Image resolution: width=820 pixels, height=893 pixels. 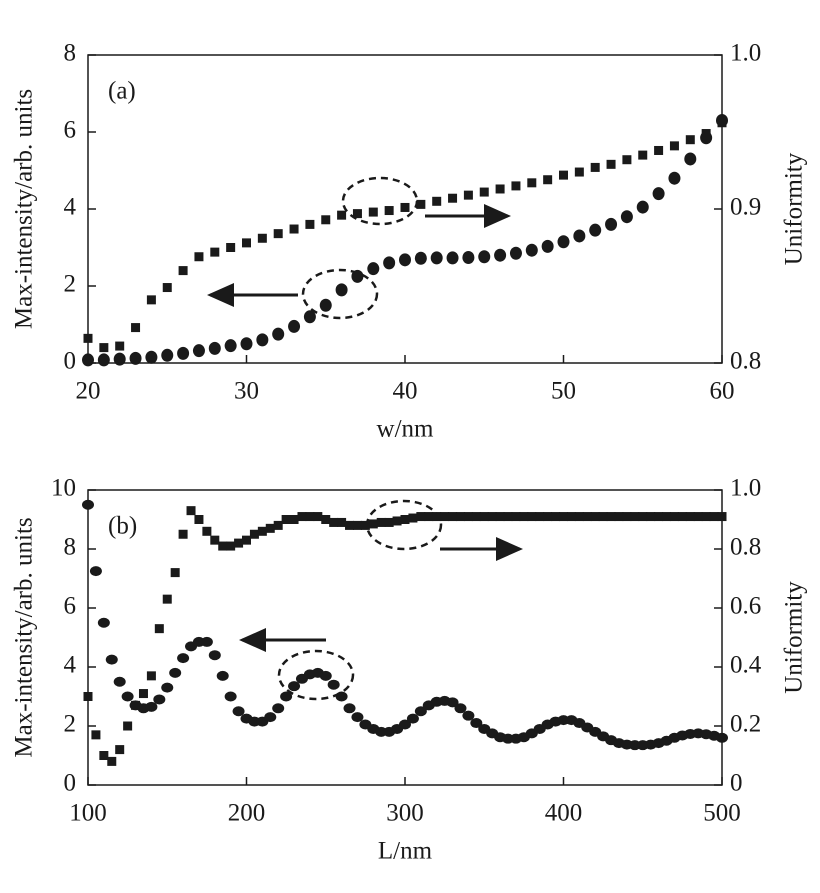 I want to click on x-tick-label: 500, so click(x=722, y=813).